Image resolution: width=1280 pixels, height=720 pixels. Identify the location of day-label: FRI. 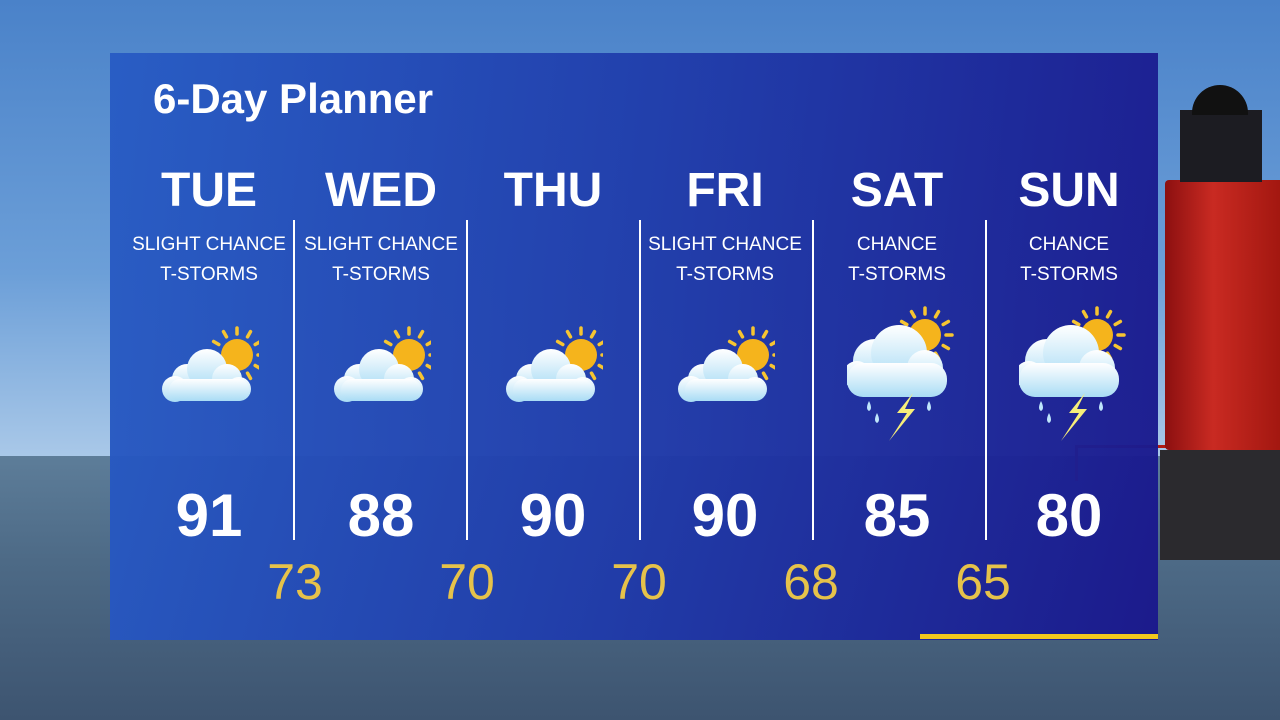
(725, 190).